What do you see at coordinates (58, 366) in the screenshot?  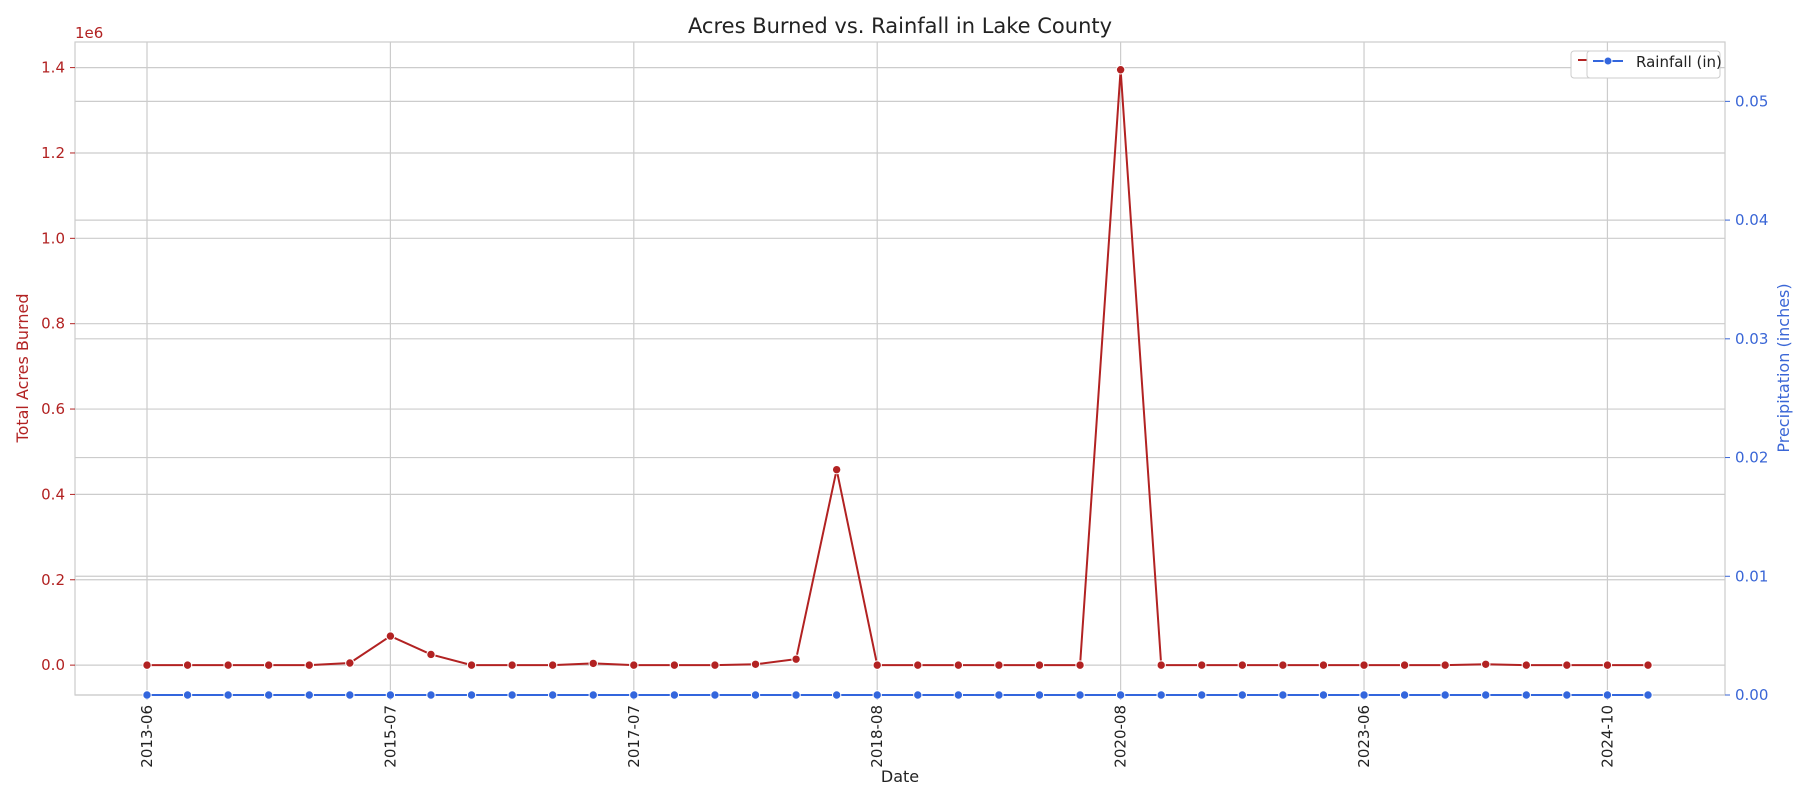 I see `left-axis-ticks: 0.0 0.2 0.4 0.6 0.8 1.0 1.2 1.4` at bounding box center [58, 366].